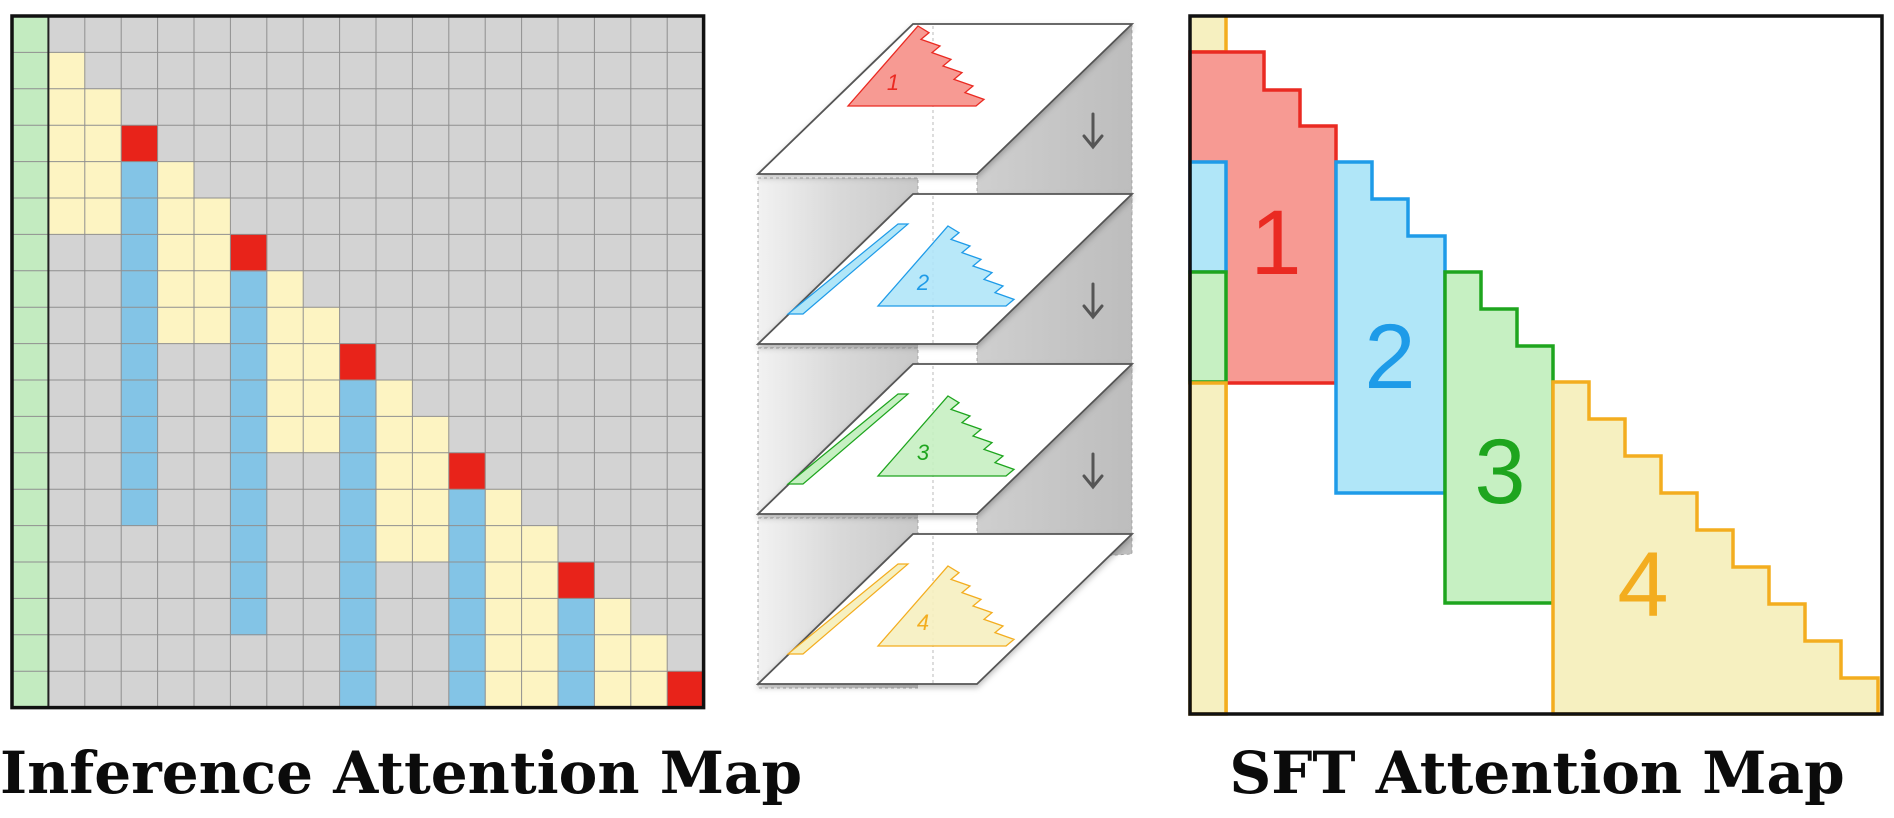 The width and height of the screenshot is (1894, 818). Describe the element at coordinates (1537, 773) in the screenshot. I see `sft-map-caption: SFT Attention Map` at that location.